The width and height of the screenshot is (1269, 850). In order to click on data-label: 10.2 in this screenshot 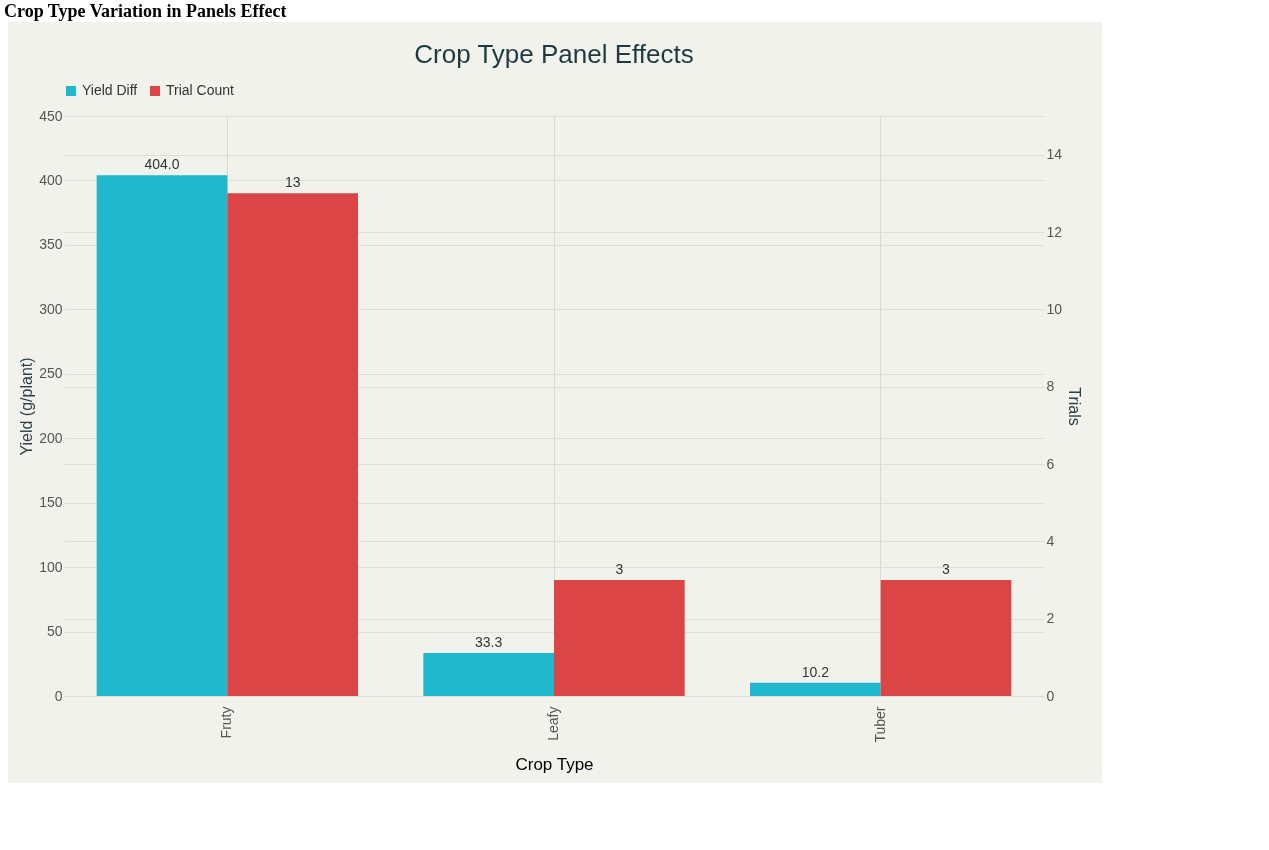, I will do `click(815, 671)`.